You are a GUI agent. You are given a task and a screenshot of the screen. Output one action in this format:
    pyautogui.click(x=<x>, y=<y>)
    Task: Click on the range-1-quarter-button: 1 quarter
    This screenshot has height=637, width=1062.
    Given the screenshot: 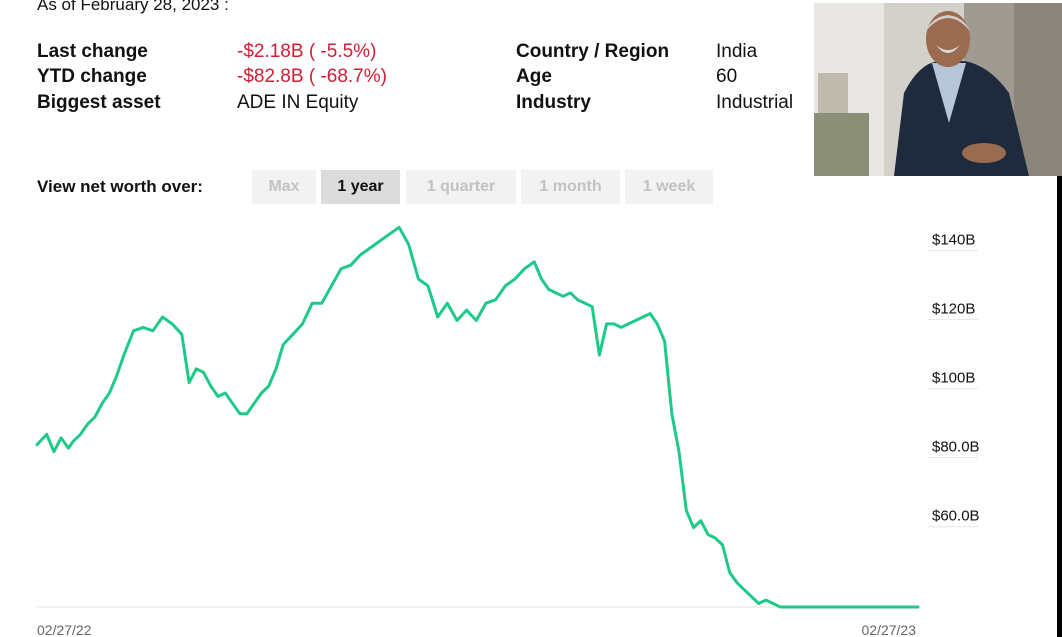 What is the action you would take?
    pyautogui.click(x=461, y=187)
    